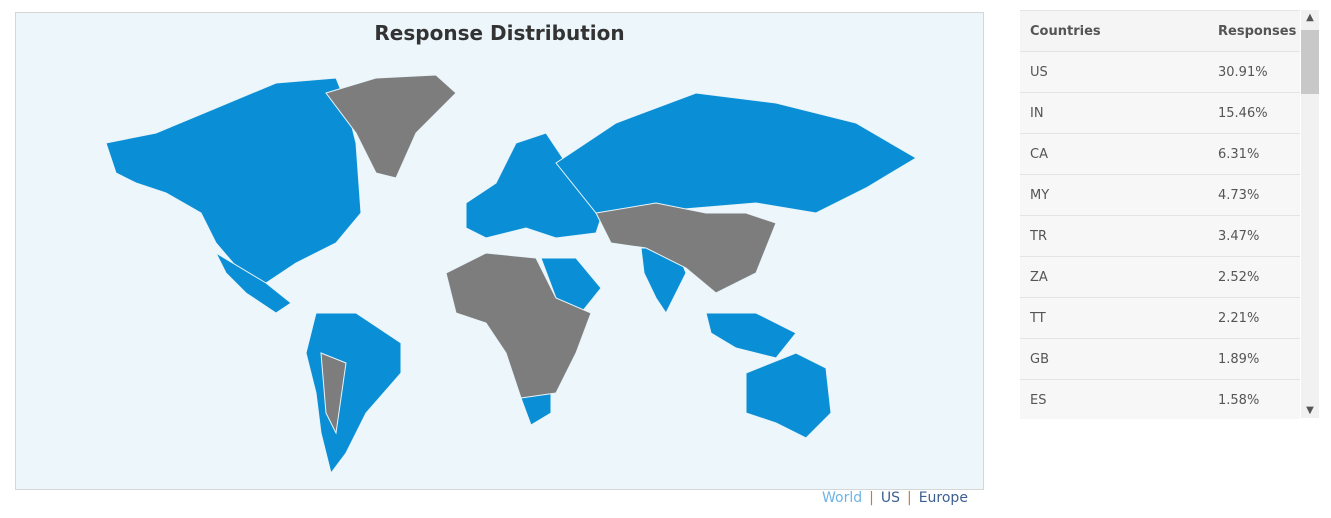 This screenshot has height=518, width=1331. Describe the element at coordinates (1038, 400) in the screenshot. I see `country-code: ES` at that location.